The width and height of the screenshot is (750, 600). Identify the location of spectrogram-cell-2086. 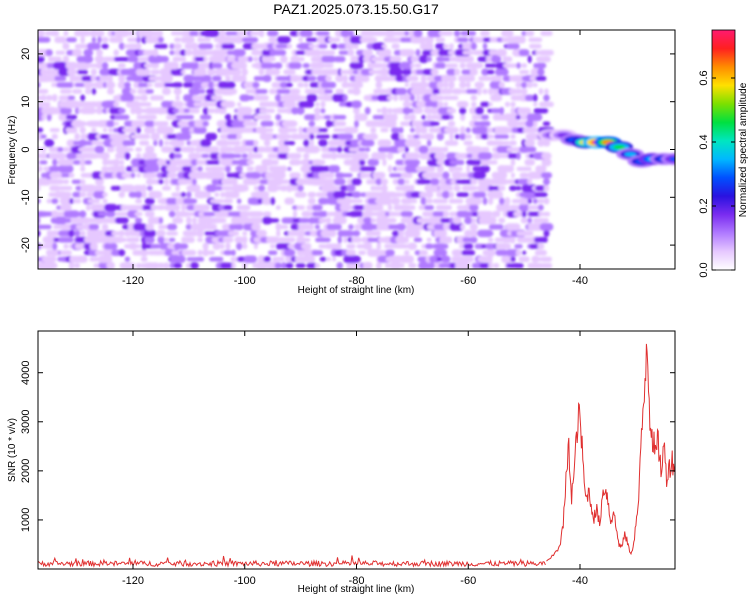
(445, 46).